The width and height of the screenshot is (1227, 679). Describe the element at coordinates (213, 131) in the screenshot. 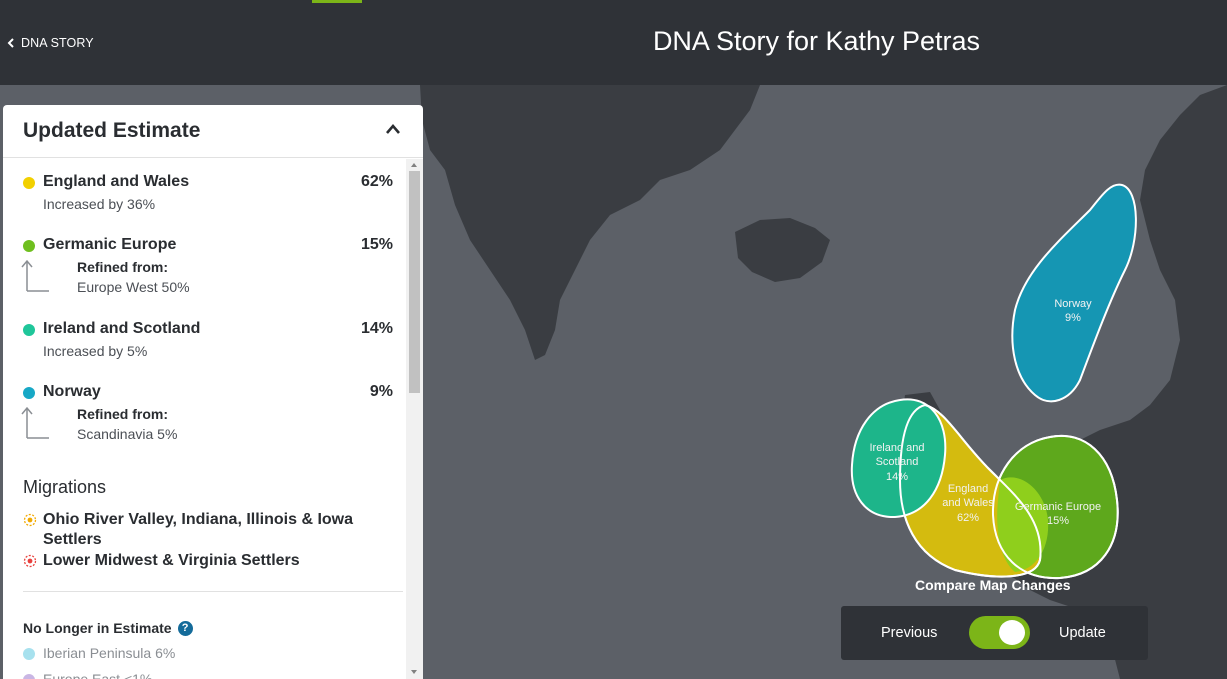

I see `panel-header: Updated Estimate` at that location.